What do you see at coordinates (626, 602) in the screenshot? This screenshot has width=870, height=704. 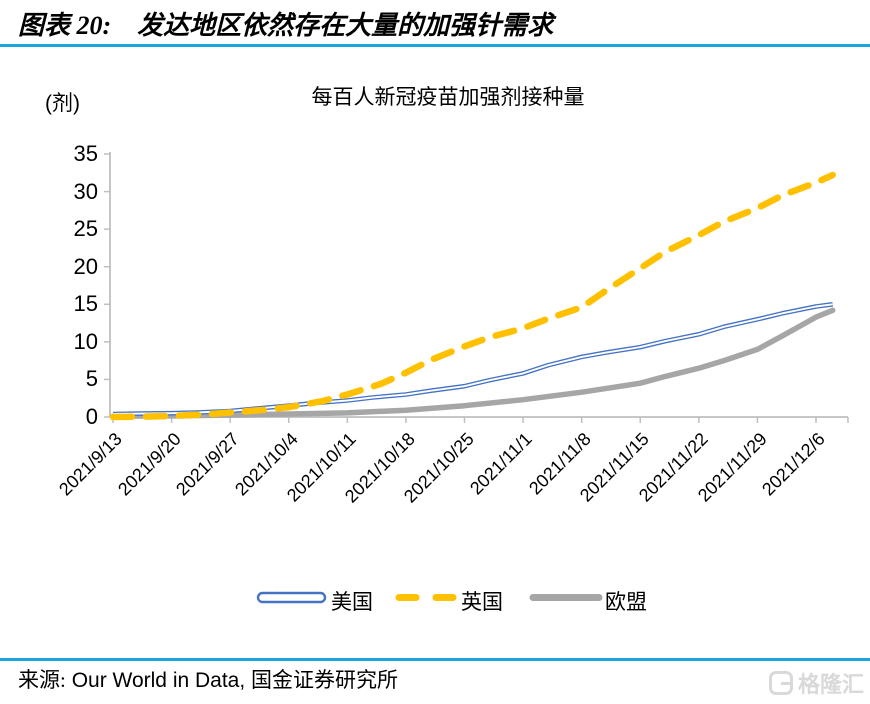 I see `legend-label-eu: 欧盟` at bounding box center [626, 602].